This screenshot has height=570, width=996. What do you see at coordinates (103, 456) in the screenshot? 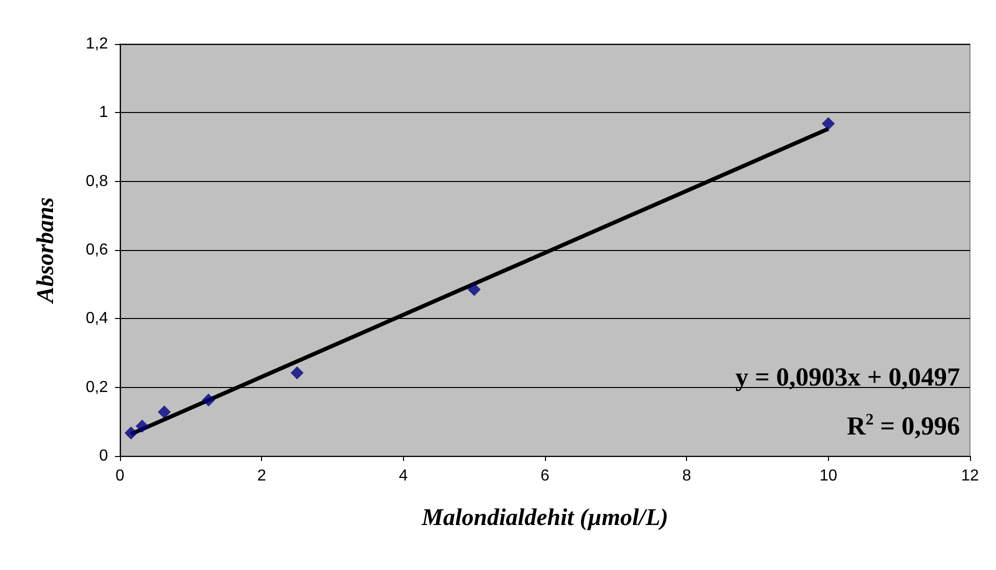
I see `y-tick-label: 0` at bounding box center [103, 456].